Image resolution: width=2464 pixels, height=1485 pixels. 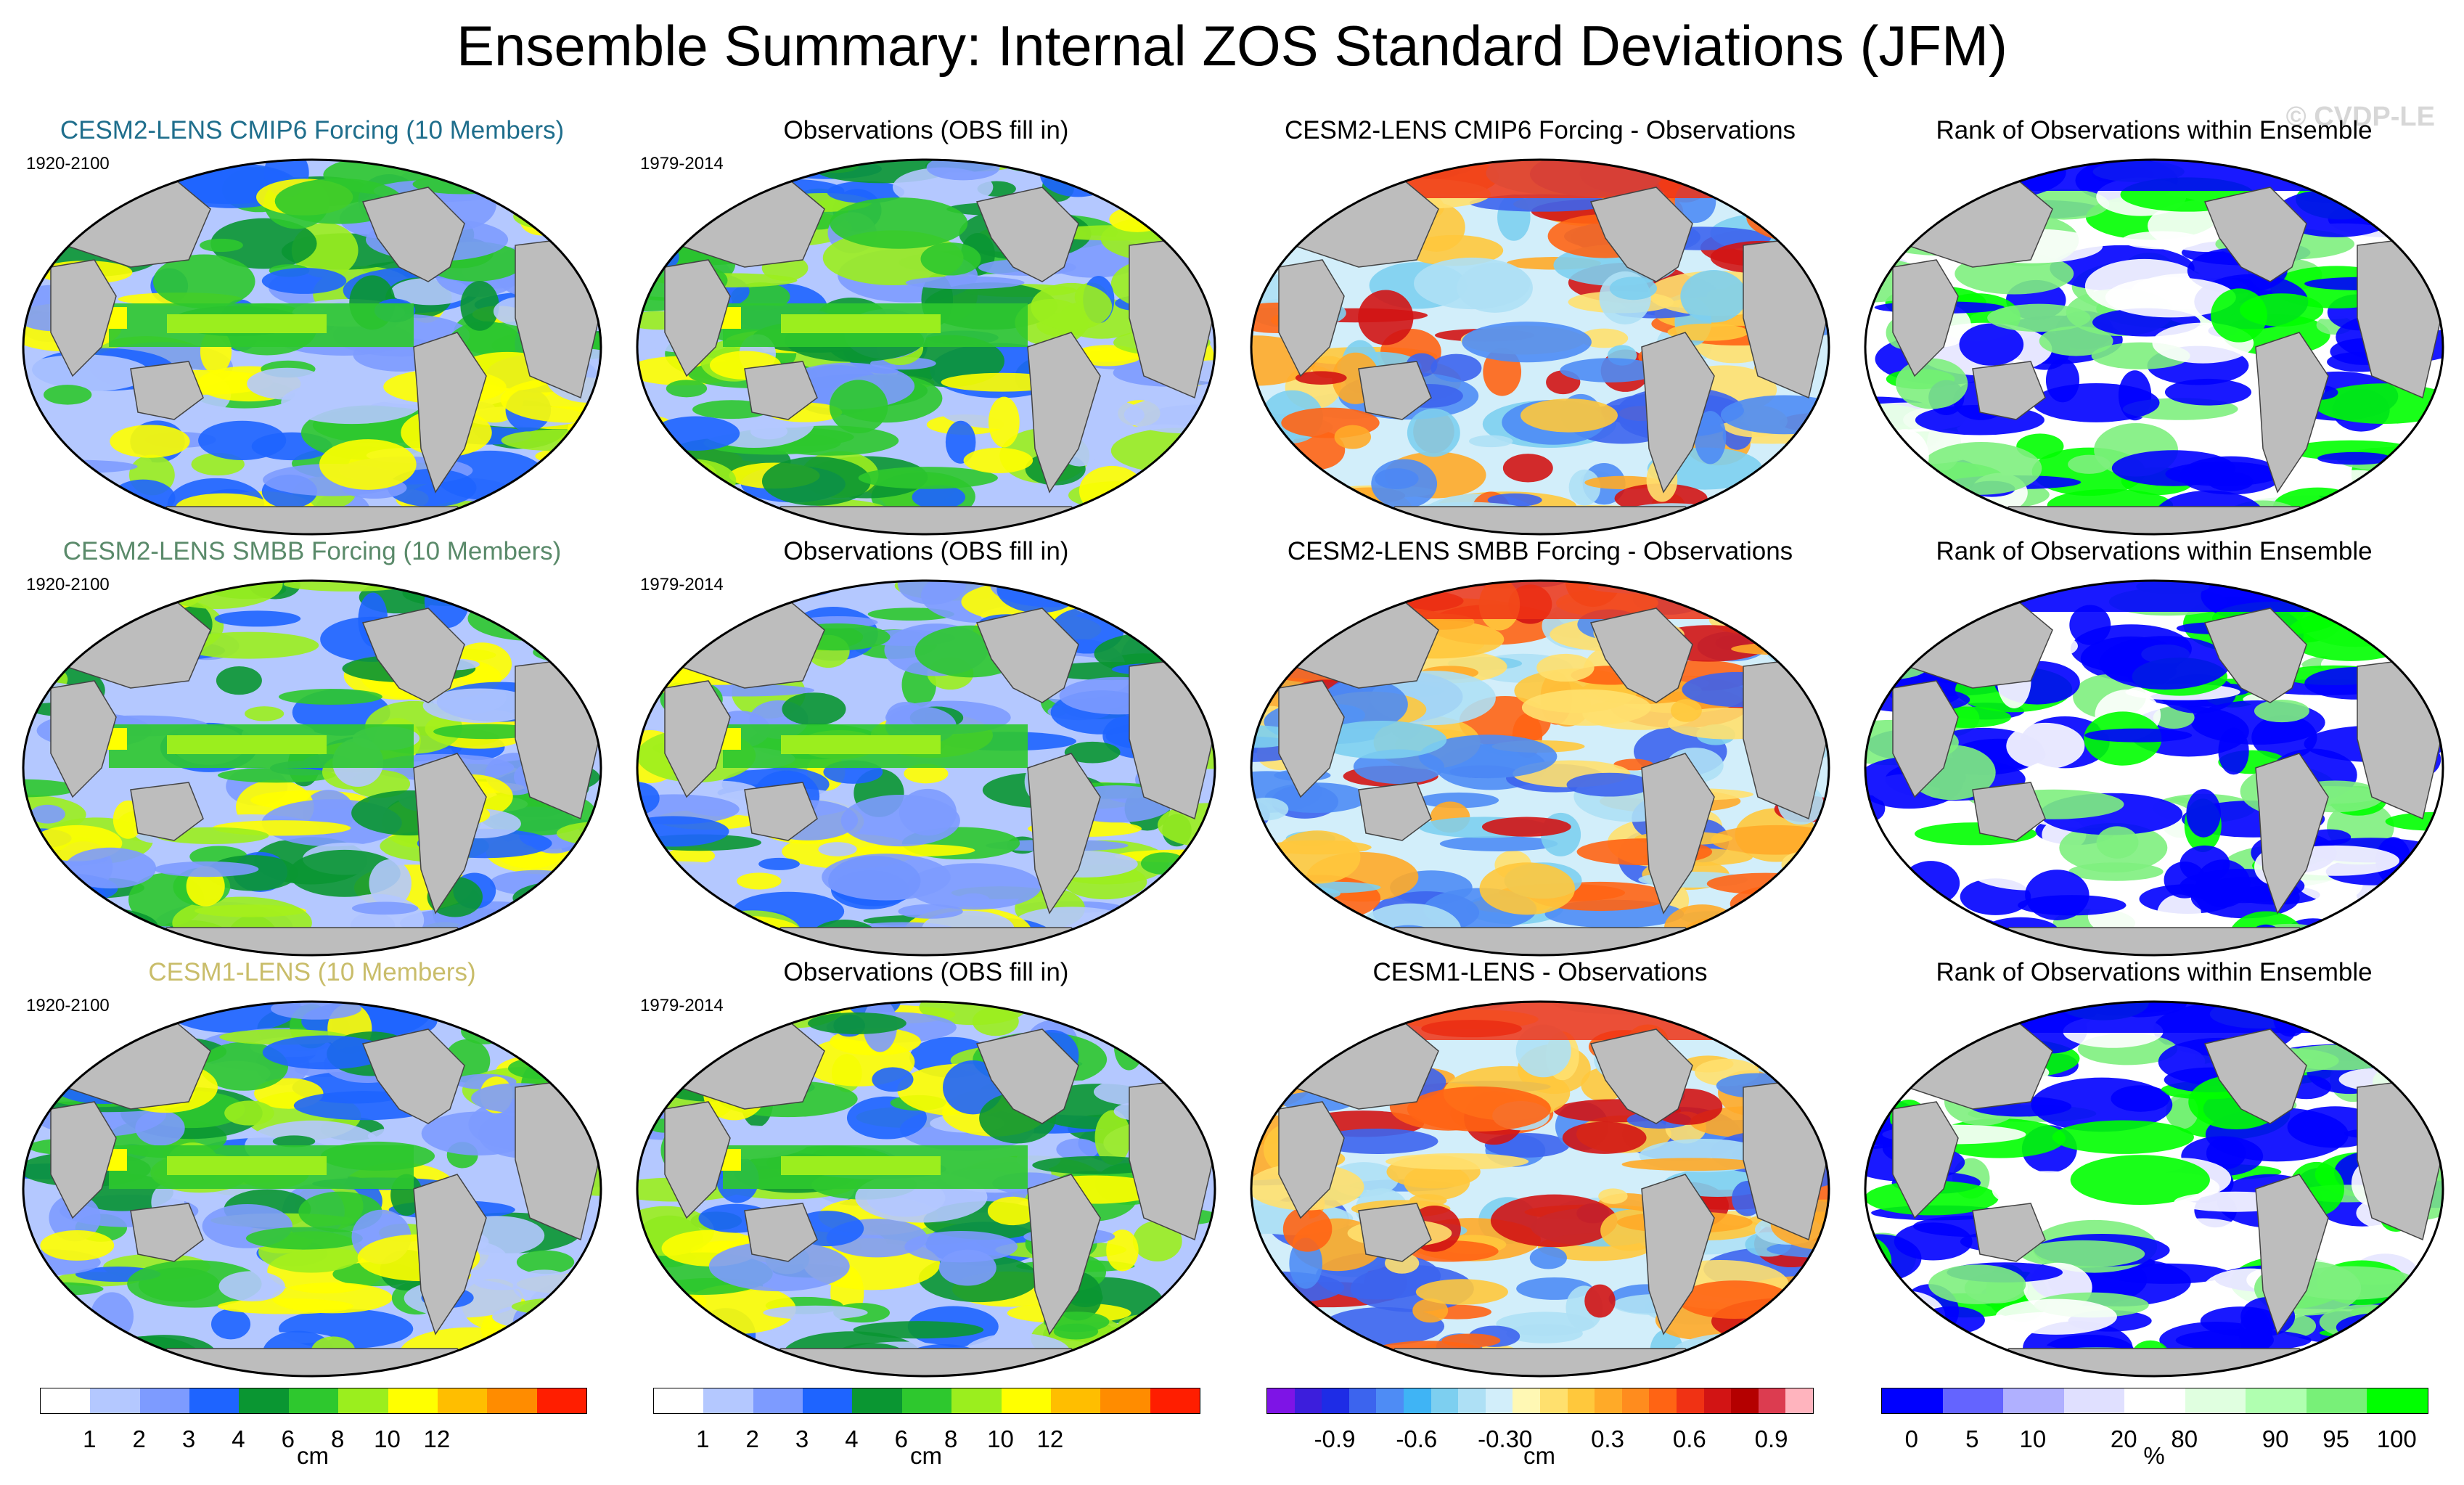 I want to click on colorbar-tick-label: 1, so click(x=90, y=1438).